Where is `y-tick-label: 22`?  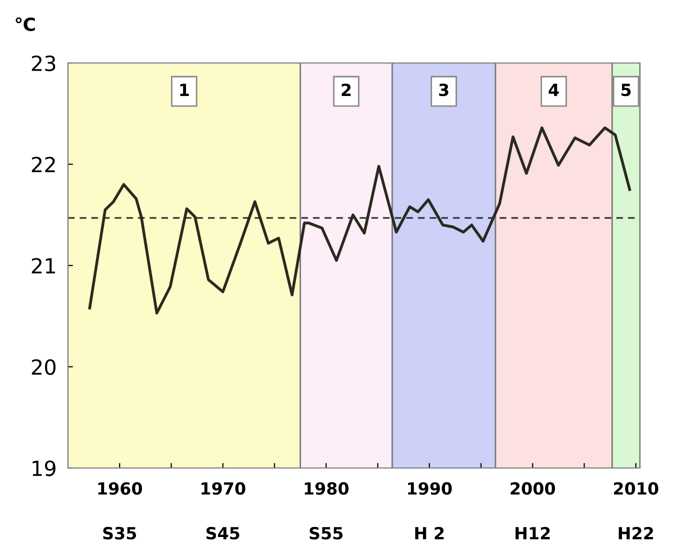
y-tick-label: 22 is located at coordinates (43, 164).